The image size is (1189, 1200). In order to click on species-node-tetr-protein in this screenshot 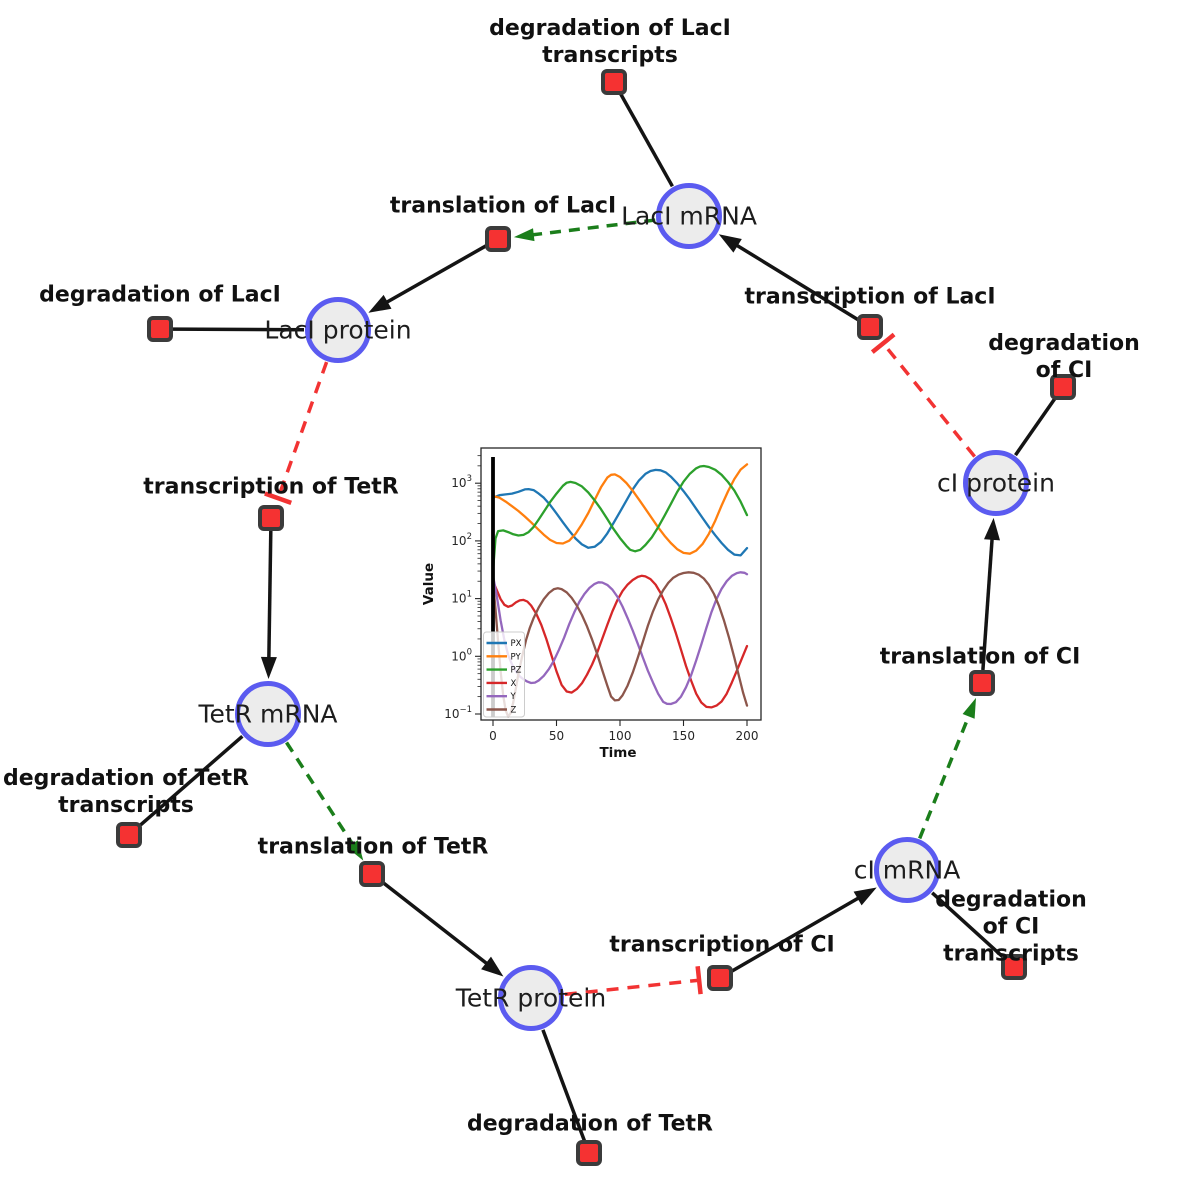, I will do `click(531, 998)`.